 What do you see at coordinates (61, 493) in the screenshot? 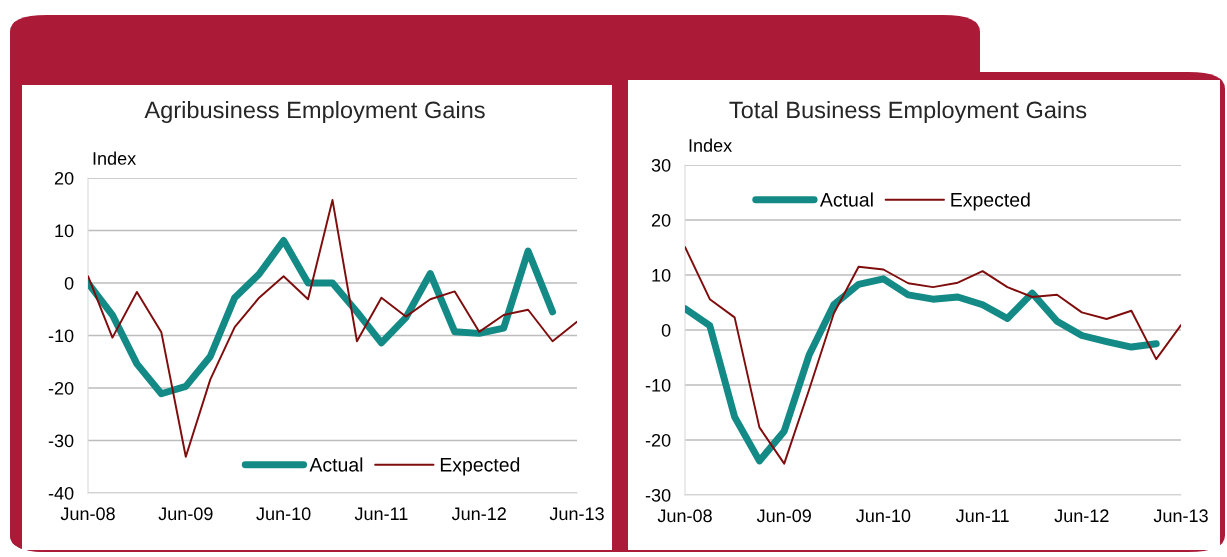
I see `y-tick-label: -40` at bounding box center [61, 493].